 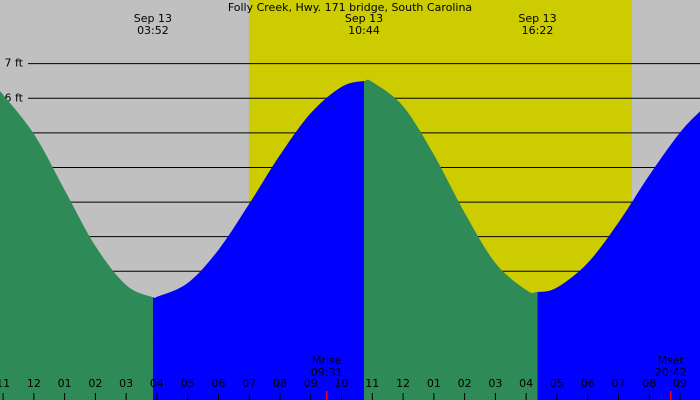 What do you see at coordinates (14, 97) in the screenshot?
I see `y-tick-label: 6 ft` at bounding box center [14, 97].